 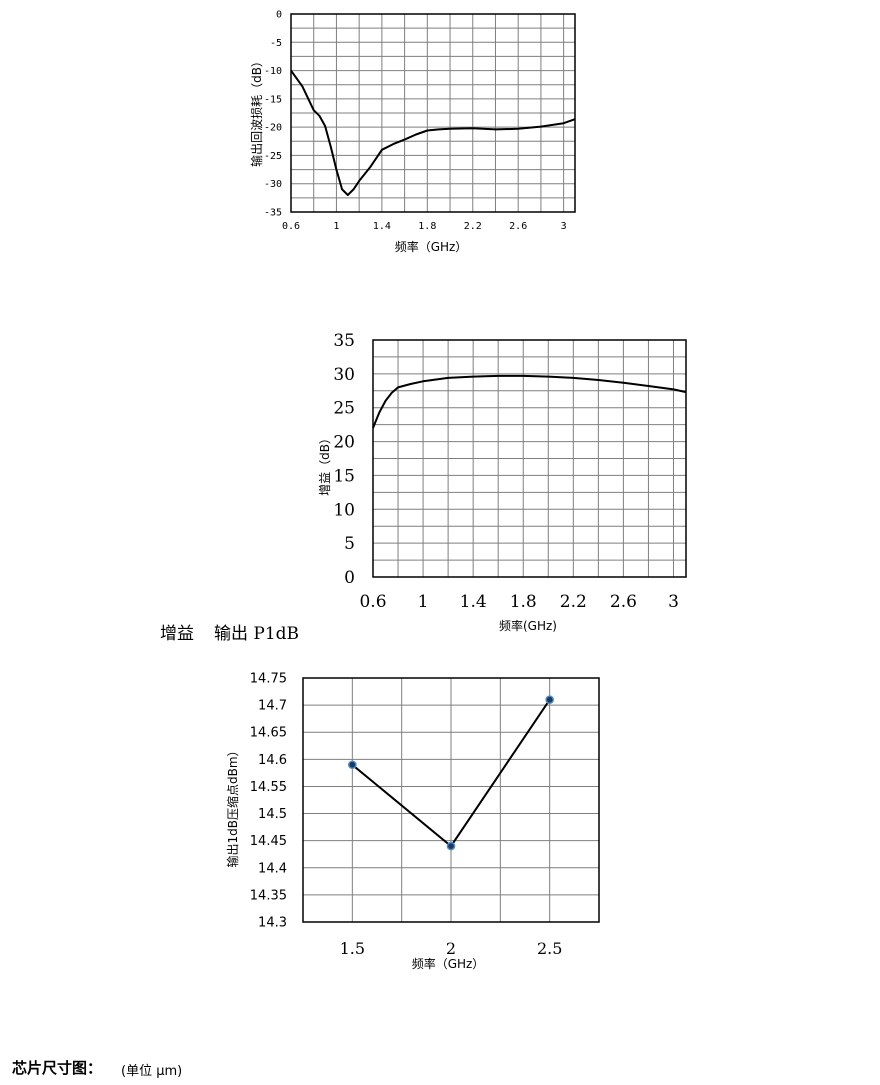 I want to click on y-tick-label: 14.7, so click(x=272, y=706).